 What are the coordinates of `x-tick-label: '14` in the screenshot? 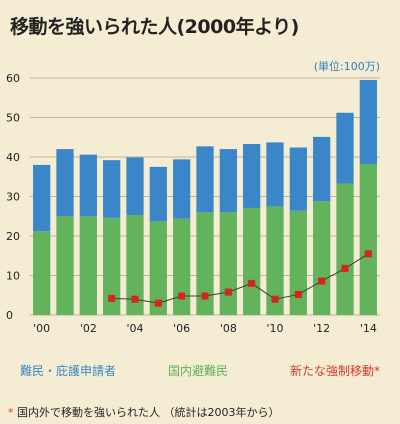 It's located at (368, 328).